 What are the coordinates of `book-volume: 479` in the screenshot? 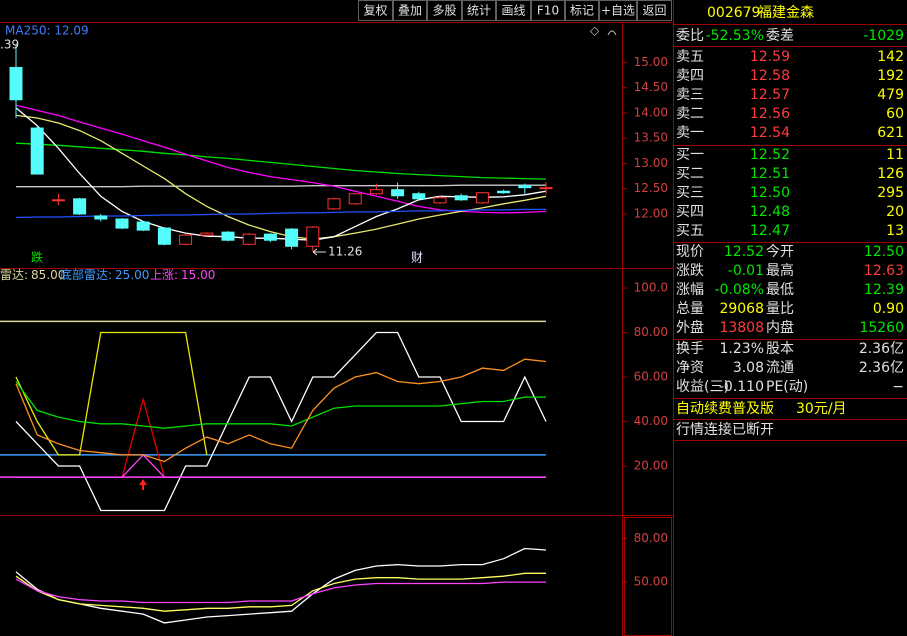 It's located at (890, 95).